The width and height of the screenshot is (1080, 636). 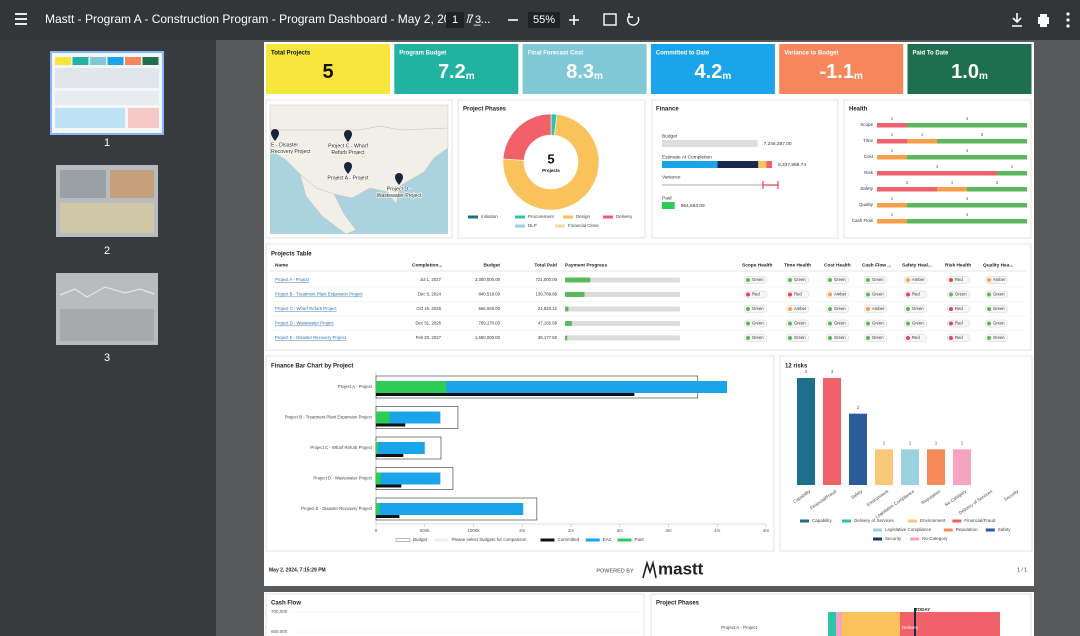 I want to click on download-button, so click(x=1017, y=20).